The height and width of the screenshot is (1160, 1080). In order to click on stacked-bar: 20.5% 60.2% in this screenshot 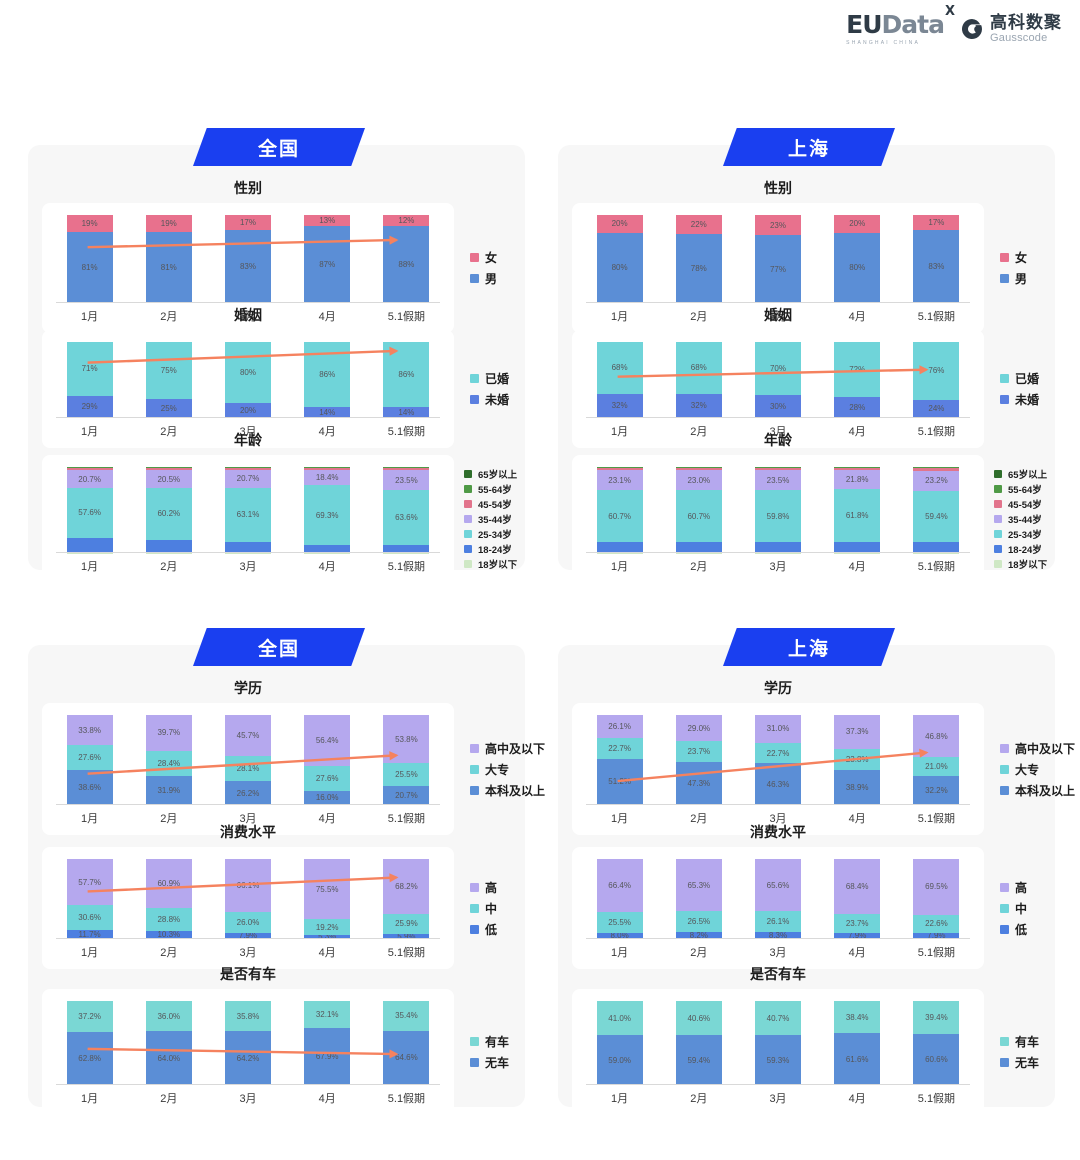, I will do `click(168, 510)`.